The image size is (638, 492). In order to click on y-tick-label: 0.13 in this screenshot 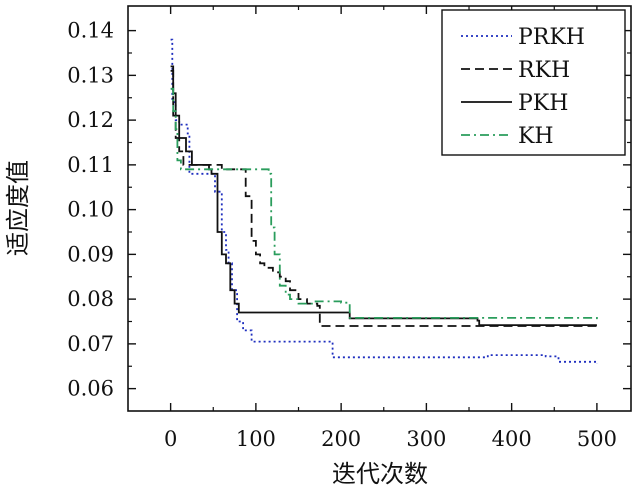, I will do `click(90, 75)`.